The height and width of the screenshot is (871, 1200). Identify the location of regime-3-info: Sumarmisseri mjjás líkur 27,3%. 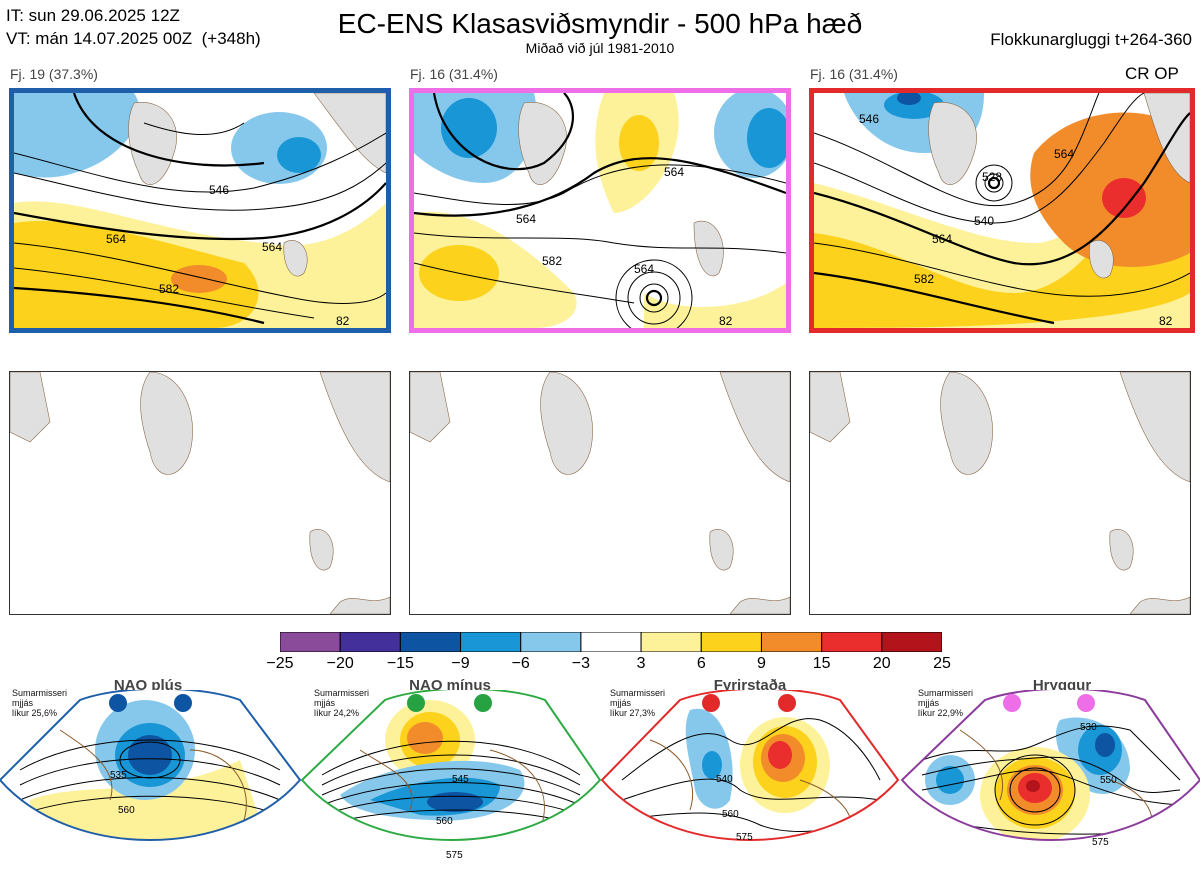
(638, 703).